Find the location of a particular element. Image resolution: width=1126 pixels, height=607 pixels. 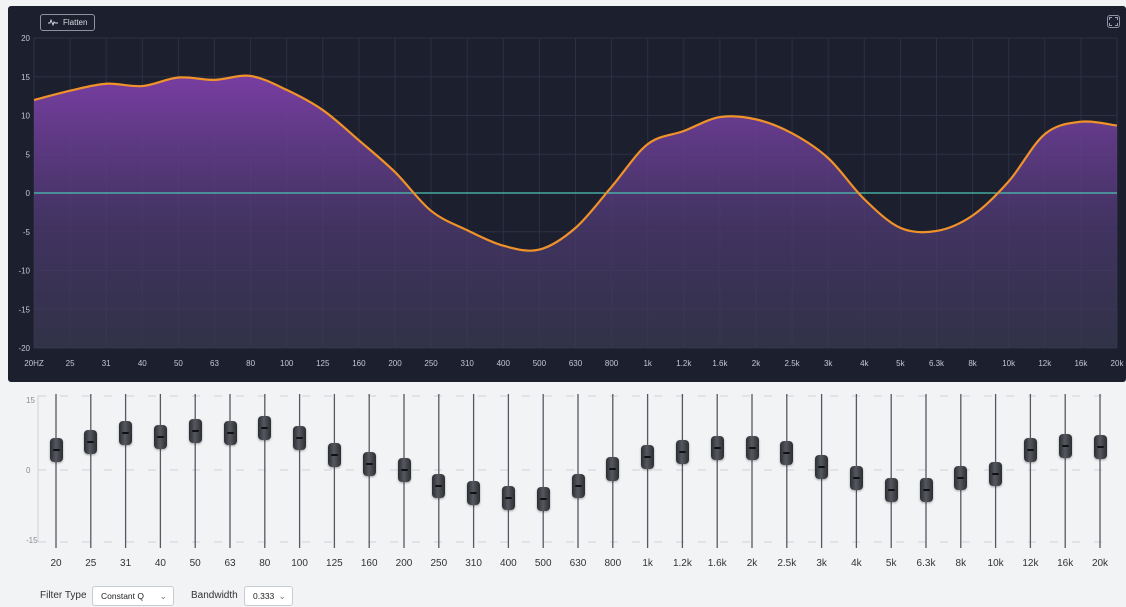

band-label: 400 is located at coordinates (508, 563).